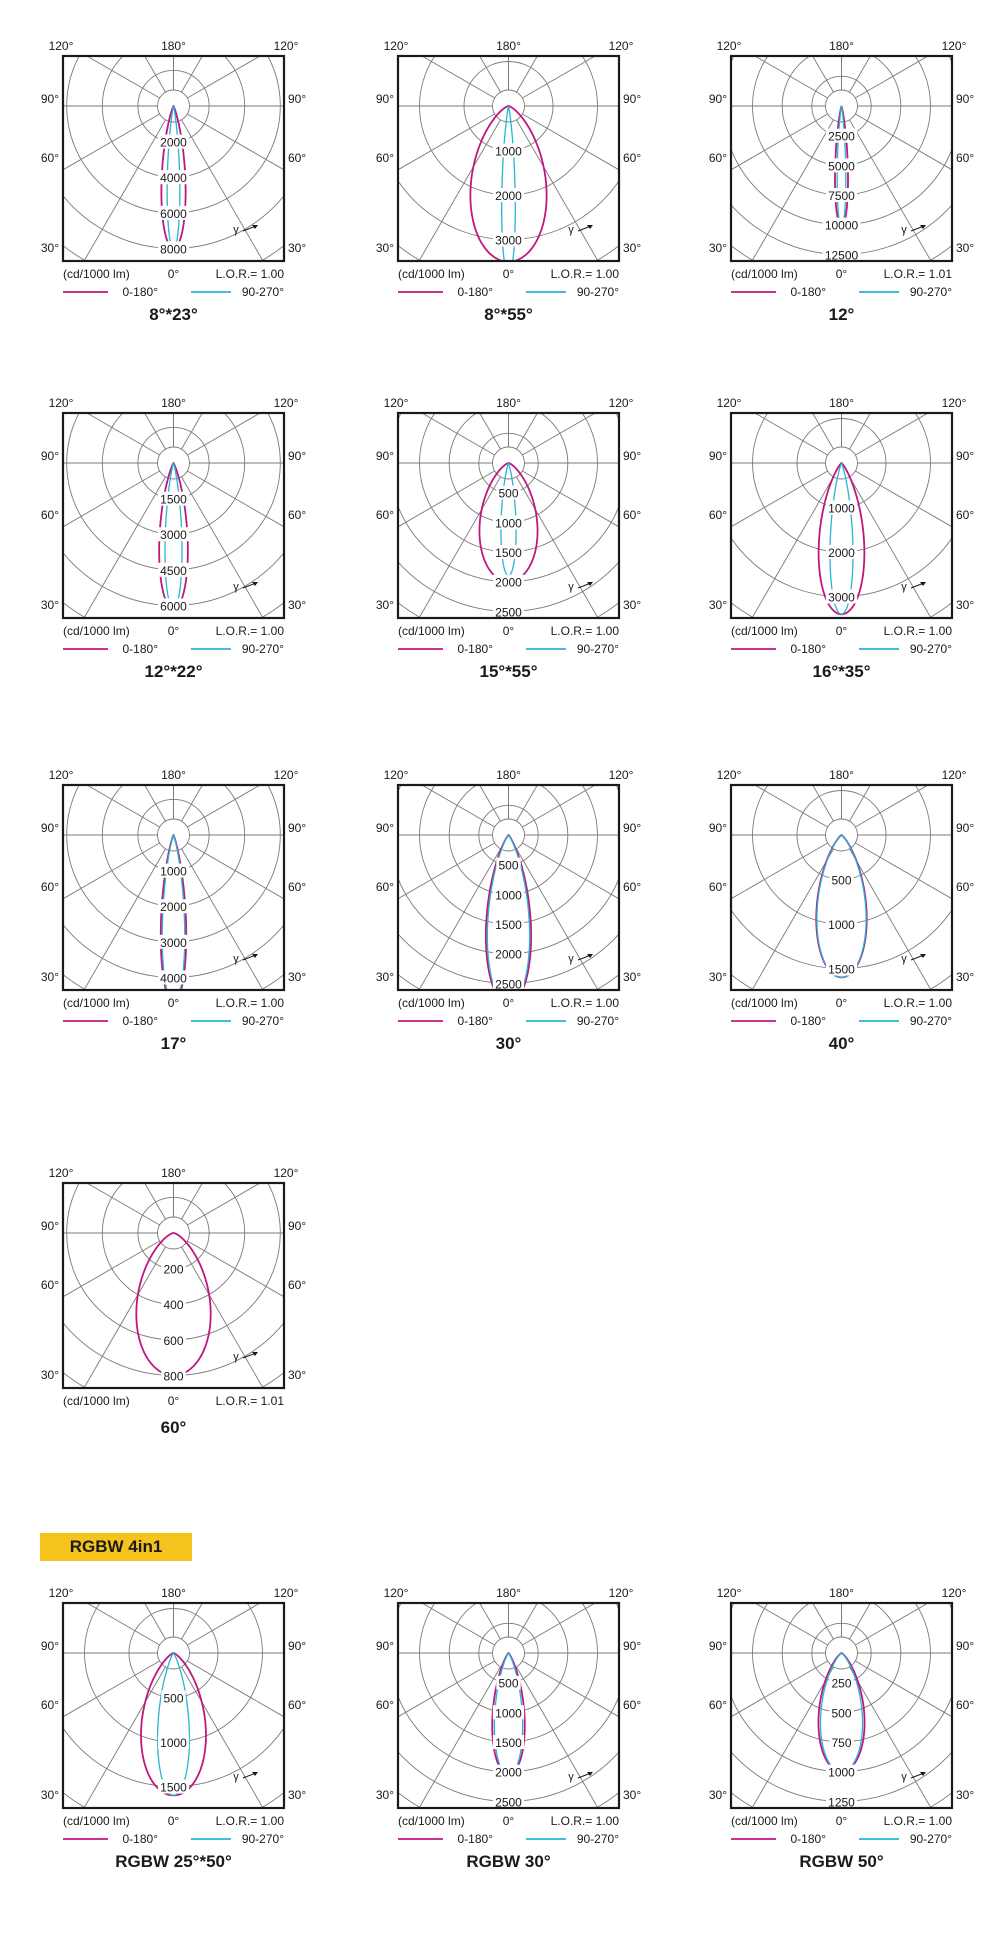  I want to click on angle-label-right: 30°, so click(965, 605).